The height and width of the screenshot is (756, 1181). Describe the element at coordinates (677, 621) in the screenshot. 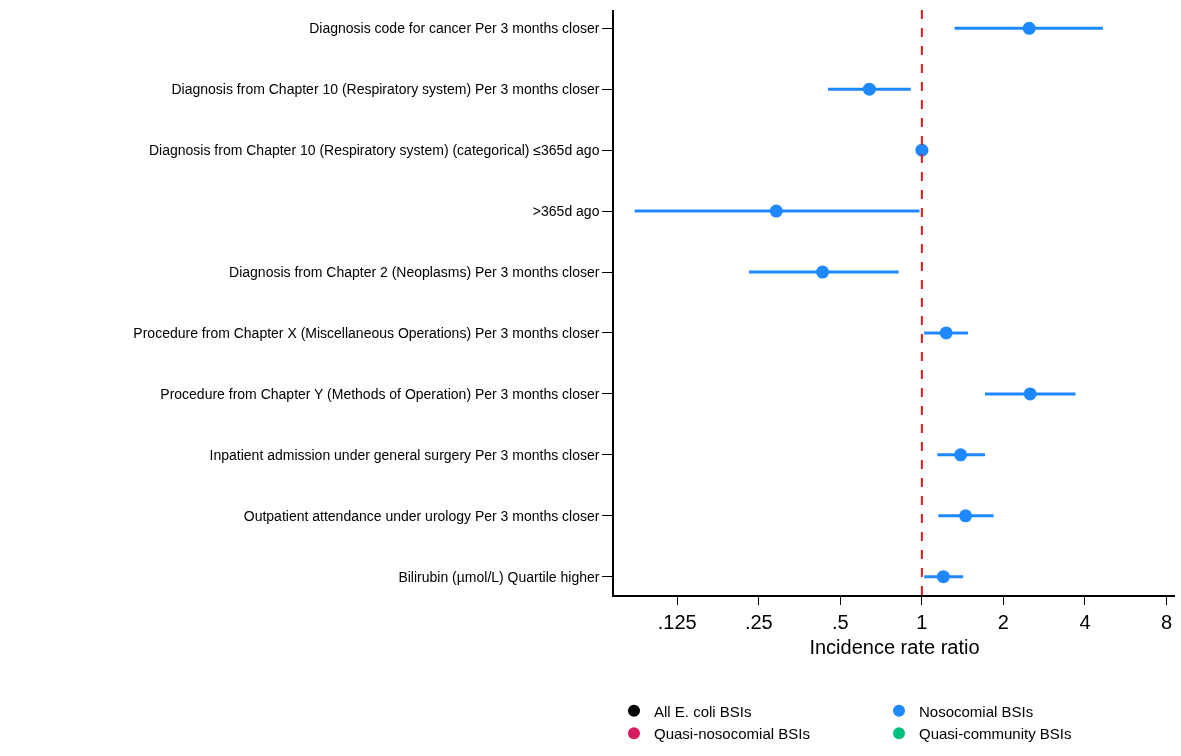

I see `x-tick-label: .125` at that location.